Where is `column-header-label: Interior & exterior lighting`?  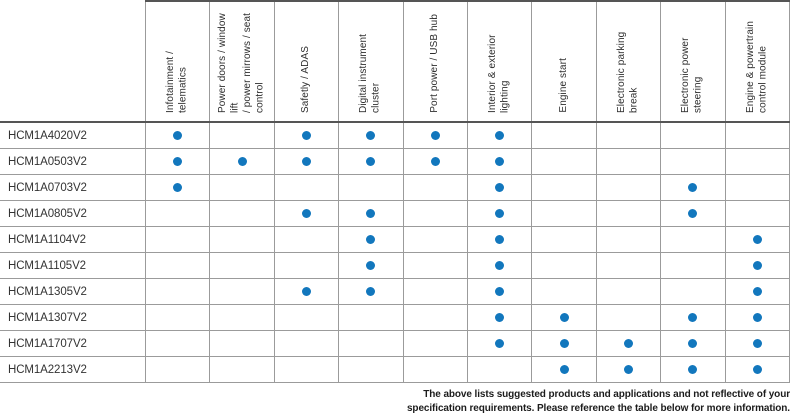 column-header-label: Interior & exterior lighting is located at coordinates (499, 73).